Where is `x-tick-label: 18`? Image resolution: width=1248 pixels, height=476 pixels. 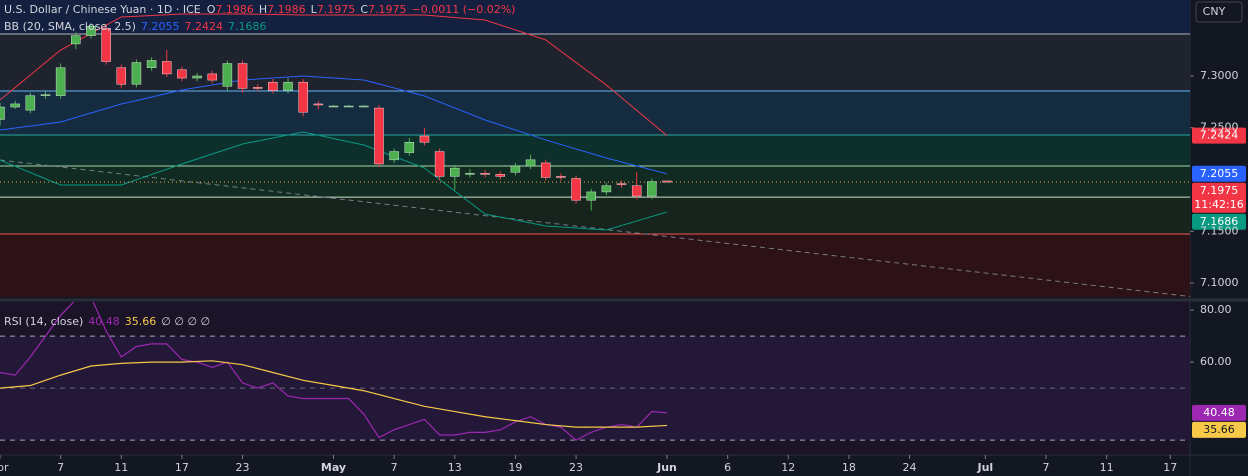
x-tick-label: 18 is located at coordinates (849, 467).